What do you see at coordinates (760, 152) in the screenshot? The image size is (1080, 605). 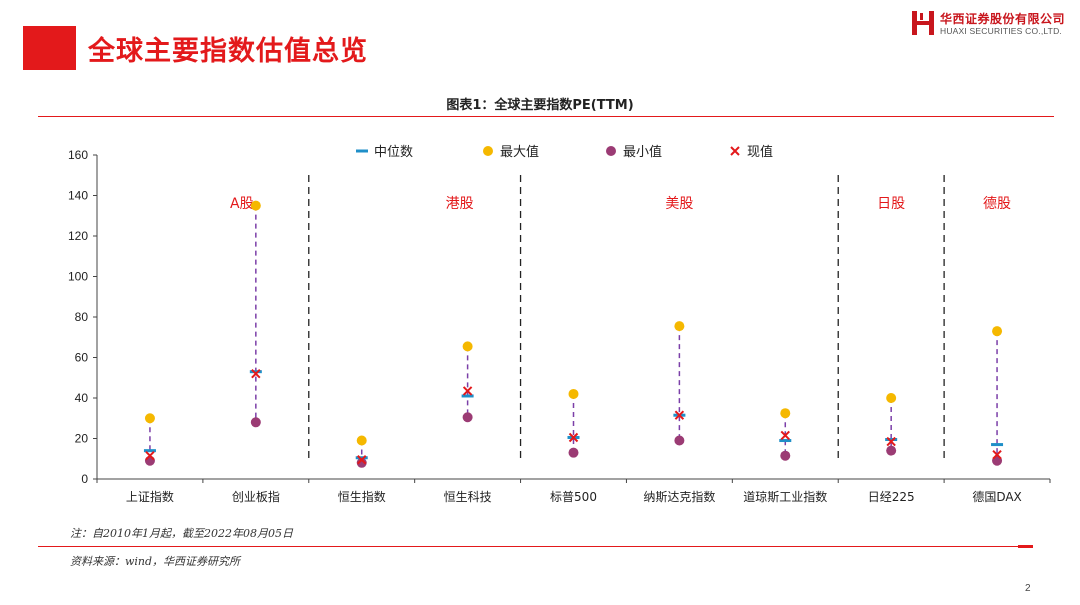 I see `legend-label: 现值` at bounding box center [760, 152].